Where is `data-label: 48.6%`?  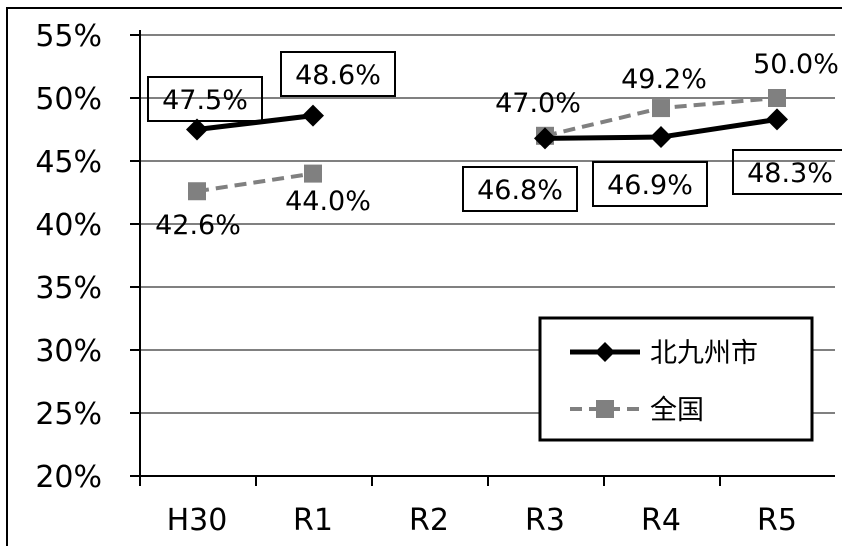
data-label: 48.6% is located at coordinates (338, 75).